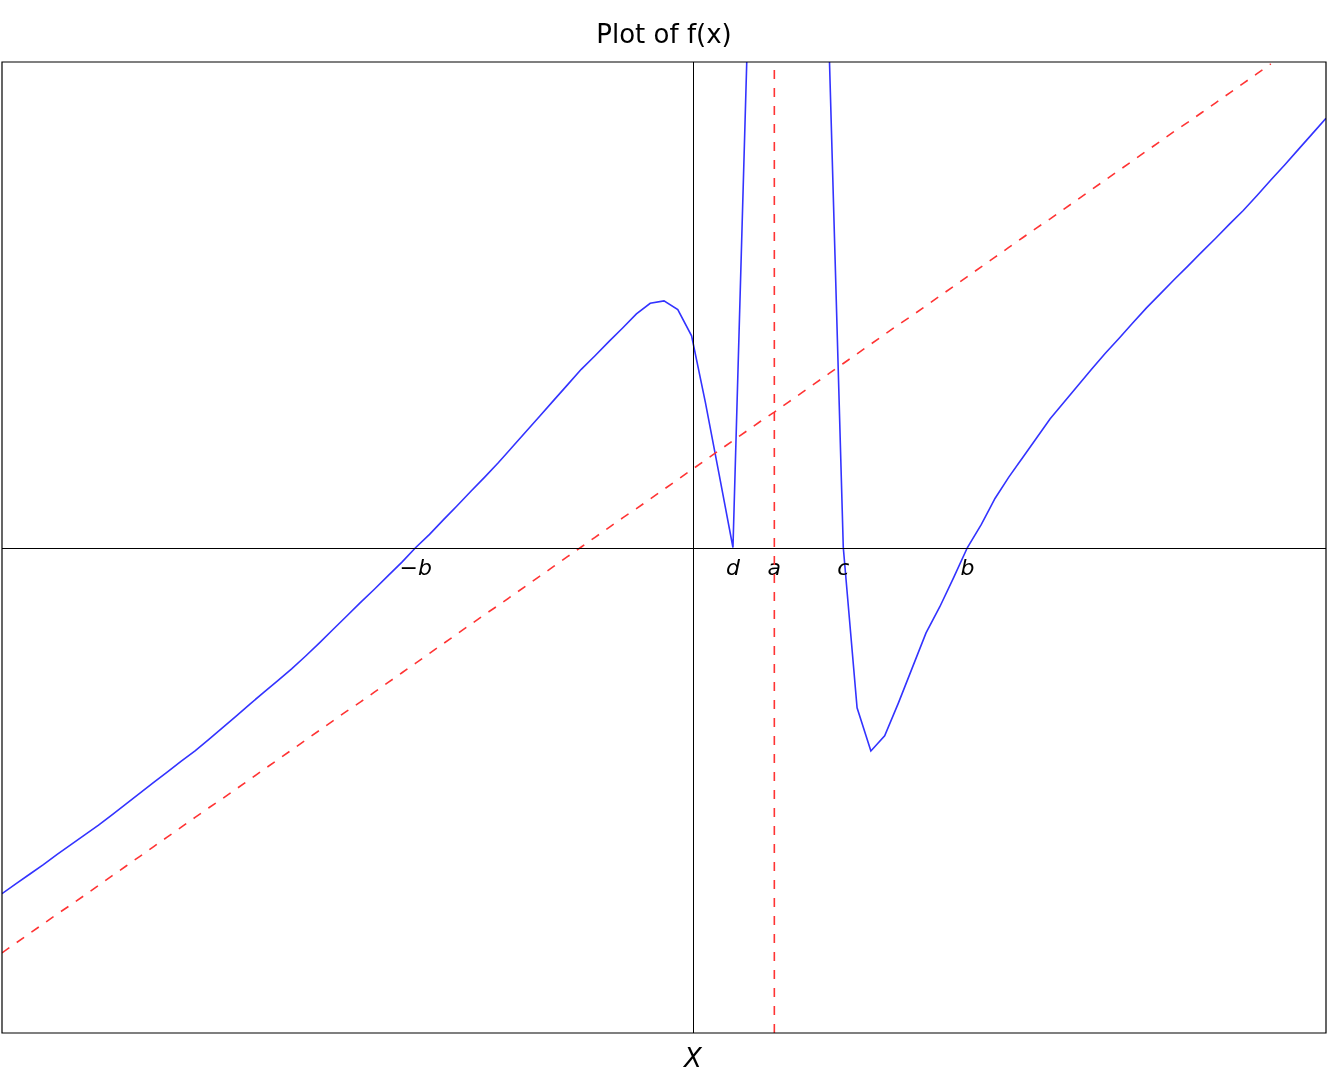  Describe the element at coordinates (967, 567) in the screenshot. I see `x-tick-label: b` at that location.